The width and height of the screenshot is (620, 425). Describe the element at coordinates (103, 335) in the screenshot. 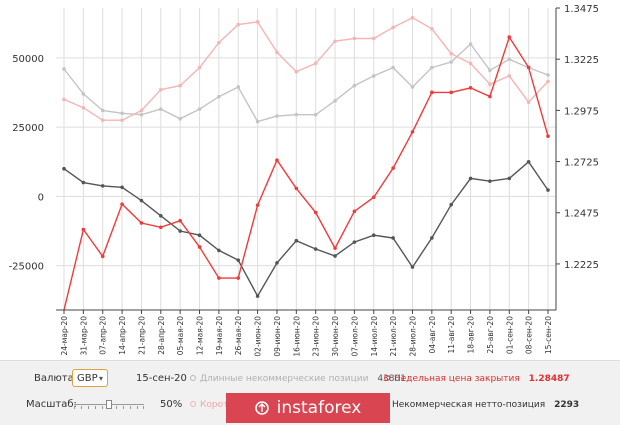

I see `x-tick-label: 07-апр-20` at that location.